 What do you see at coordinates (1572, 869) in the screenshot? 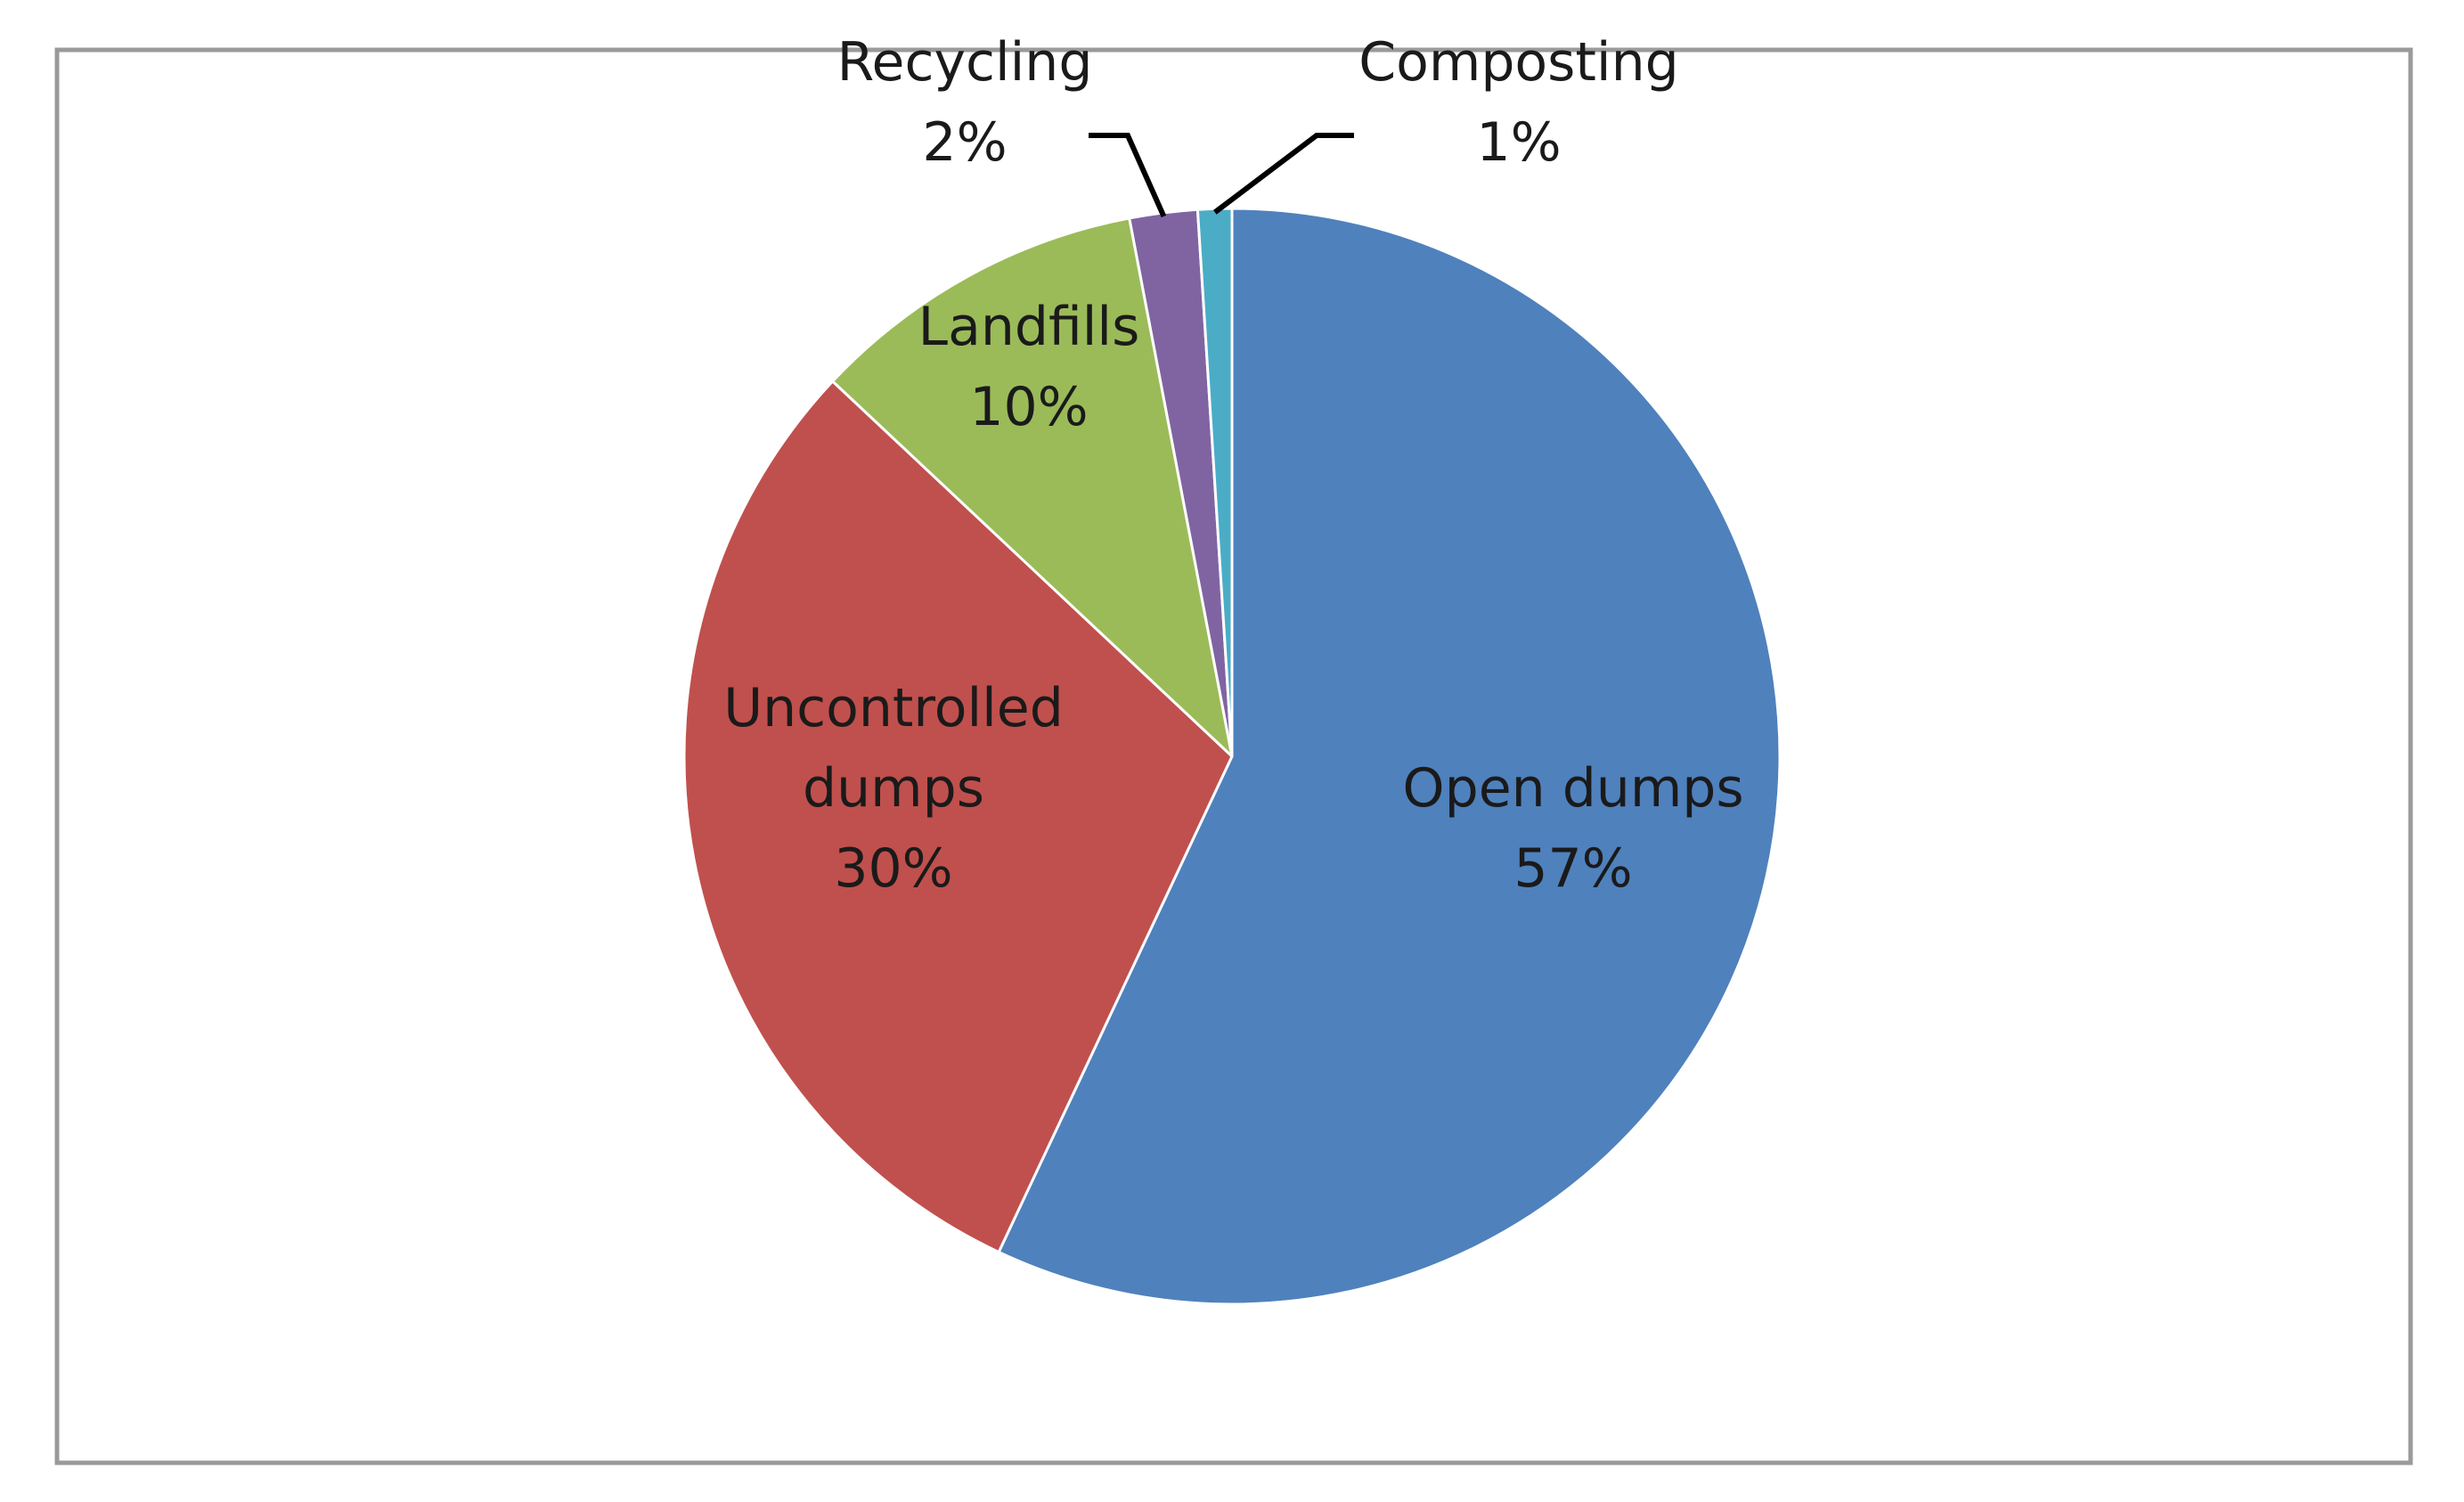
I see `data-label-line: 57%` at bounding box center [1572, 869].